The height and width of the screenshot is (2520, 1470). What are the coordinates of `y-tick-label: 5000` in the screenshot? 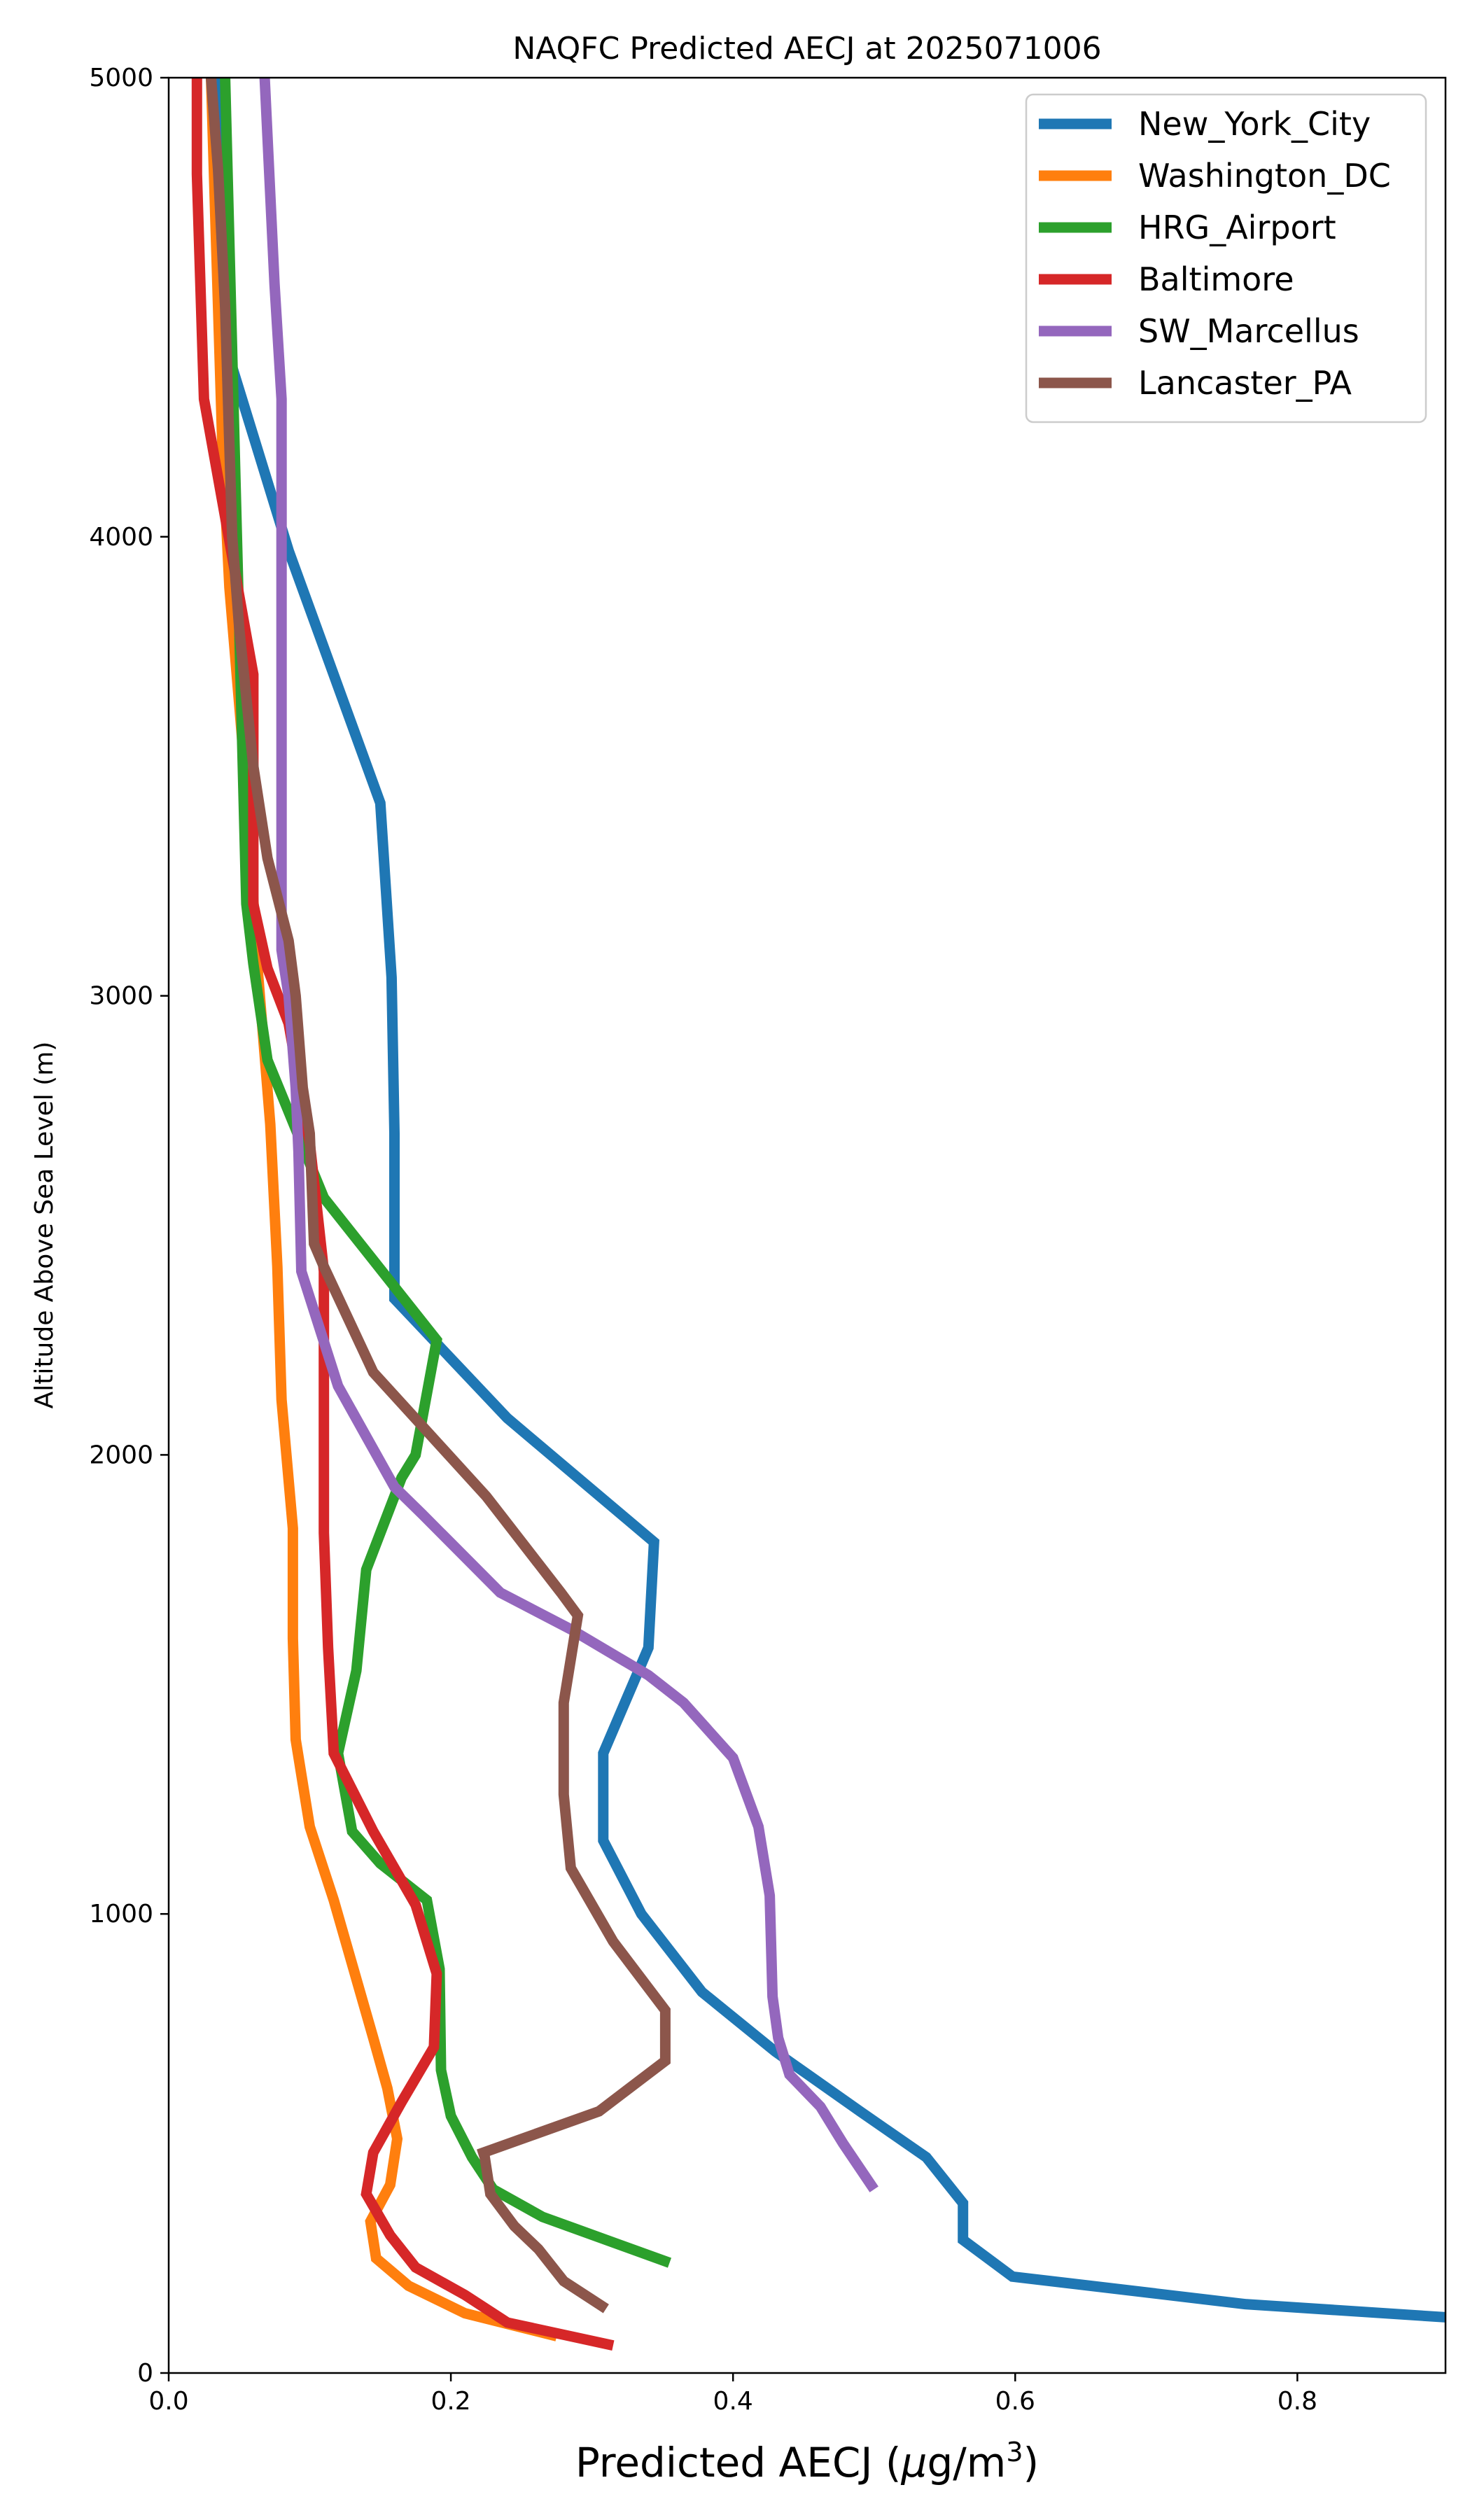 It's located at (121, 78).